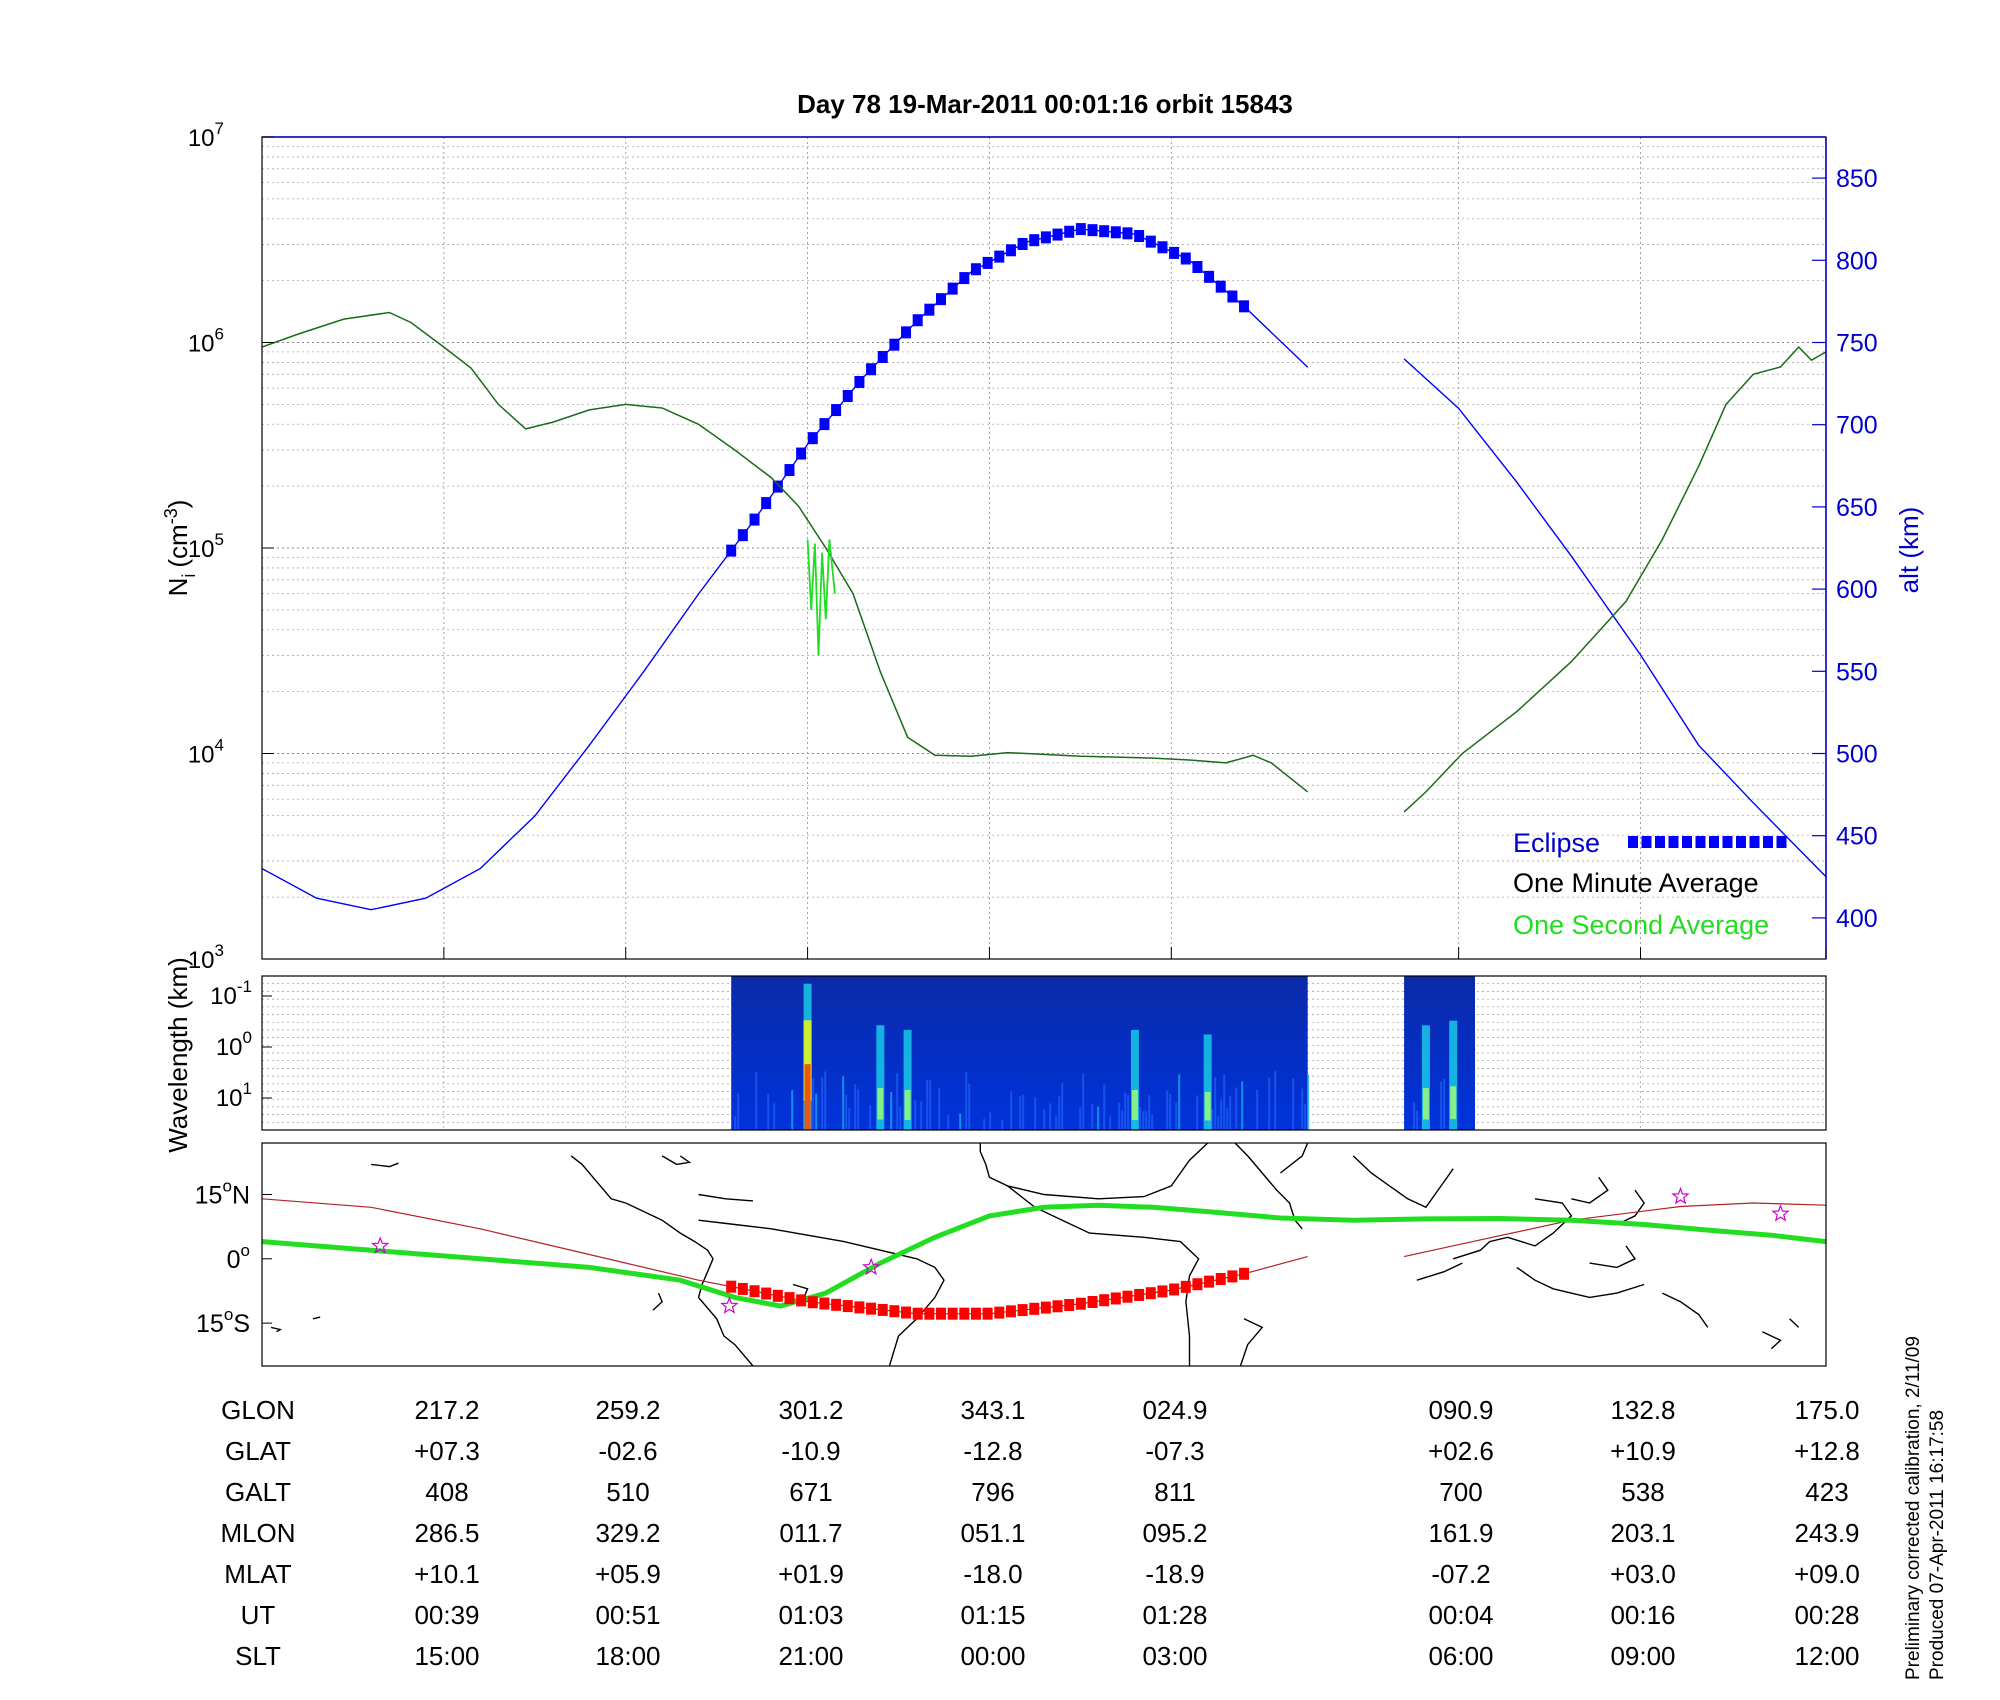  Describe the element at coordinates (1207, 1106) in the screenshot. I see `spec-warm-column` at that location.